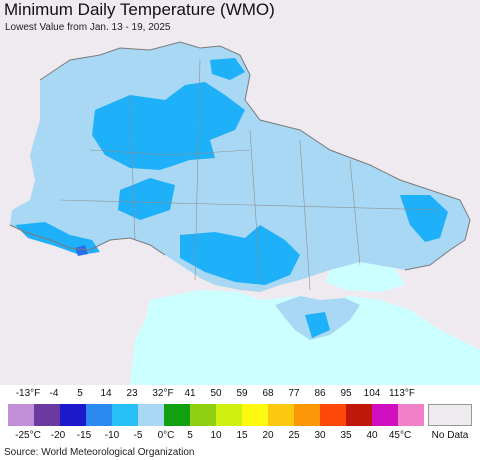  Describe the element at coordinates (28, 393) in the screenshot. I see `legend-f-label: -13°F` at that location.